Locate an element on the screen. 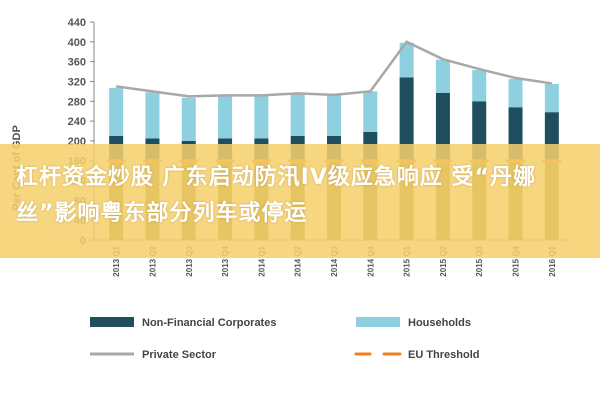 The image size is (600, 400). x-tick-label: 2016 Q1 is located at coordinates (552, 260).